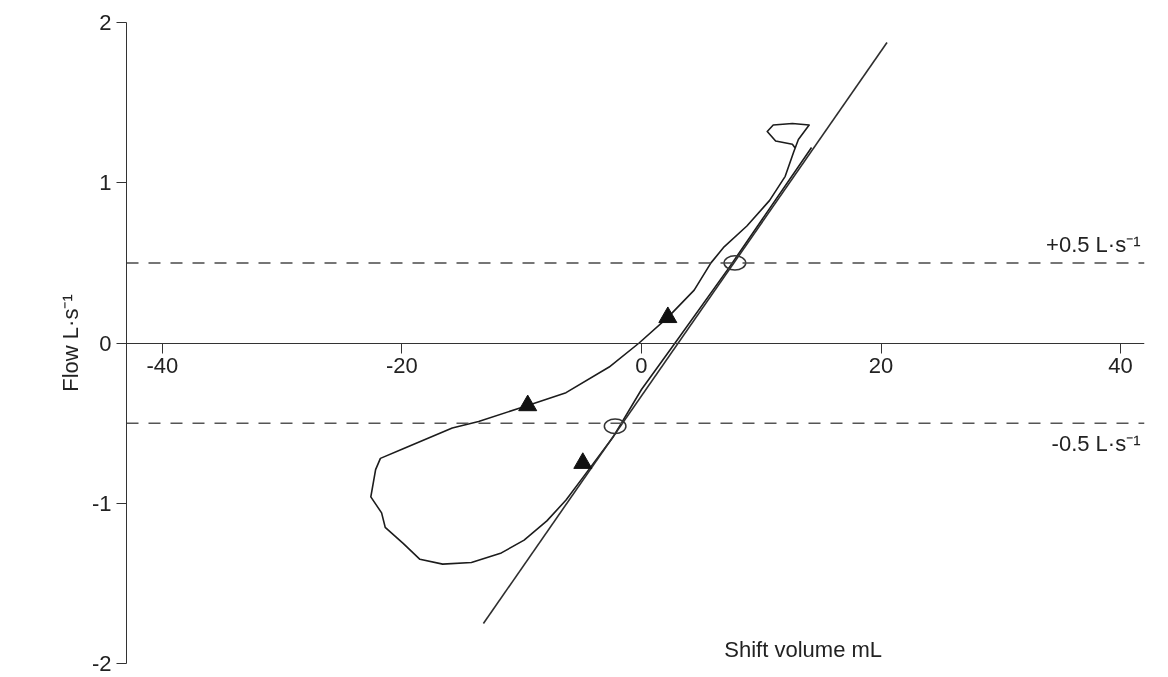 The image size is (1168, 677). Describe the element at coordinates (641, 365) in the screenshot. I see `x-tick-label: 0` at that location.